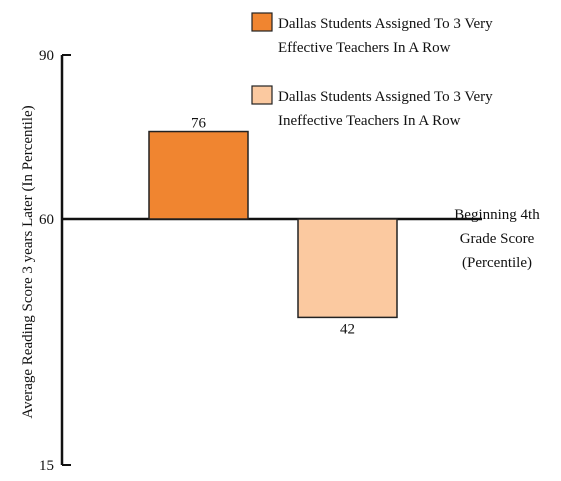 This screenshot has width=561, height=481. I want to click on legend-label: Ineffective Teachers In A Row, so click(369, 121).